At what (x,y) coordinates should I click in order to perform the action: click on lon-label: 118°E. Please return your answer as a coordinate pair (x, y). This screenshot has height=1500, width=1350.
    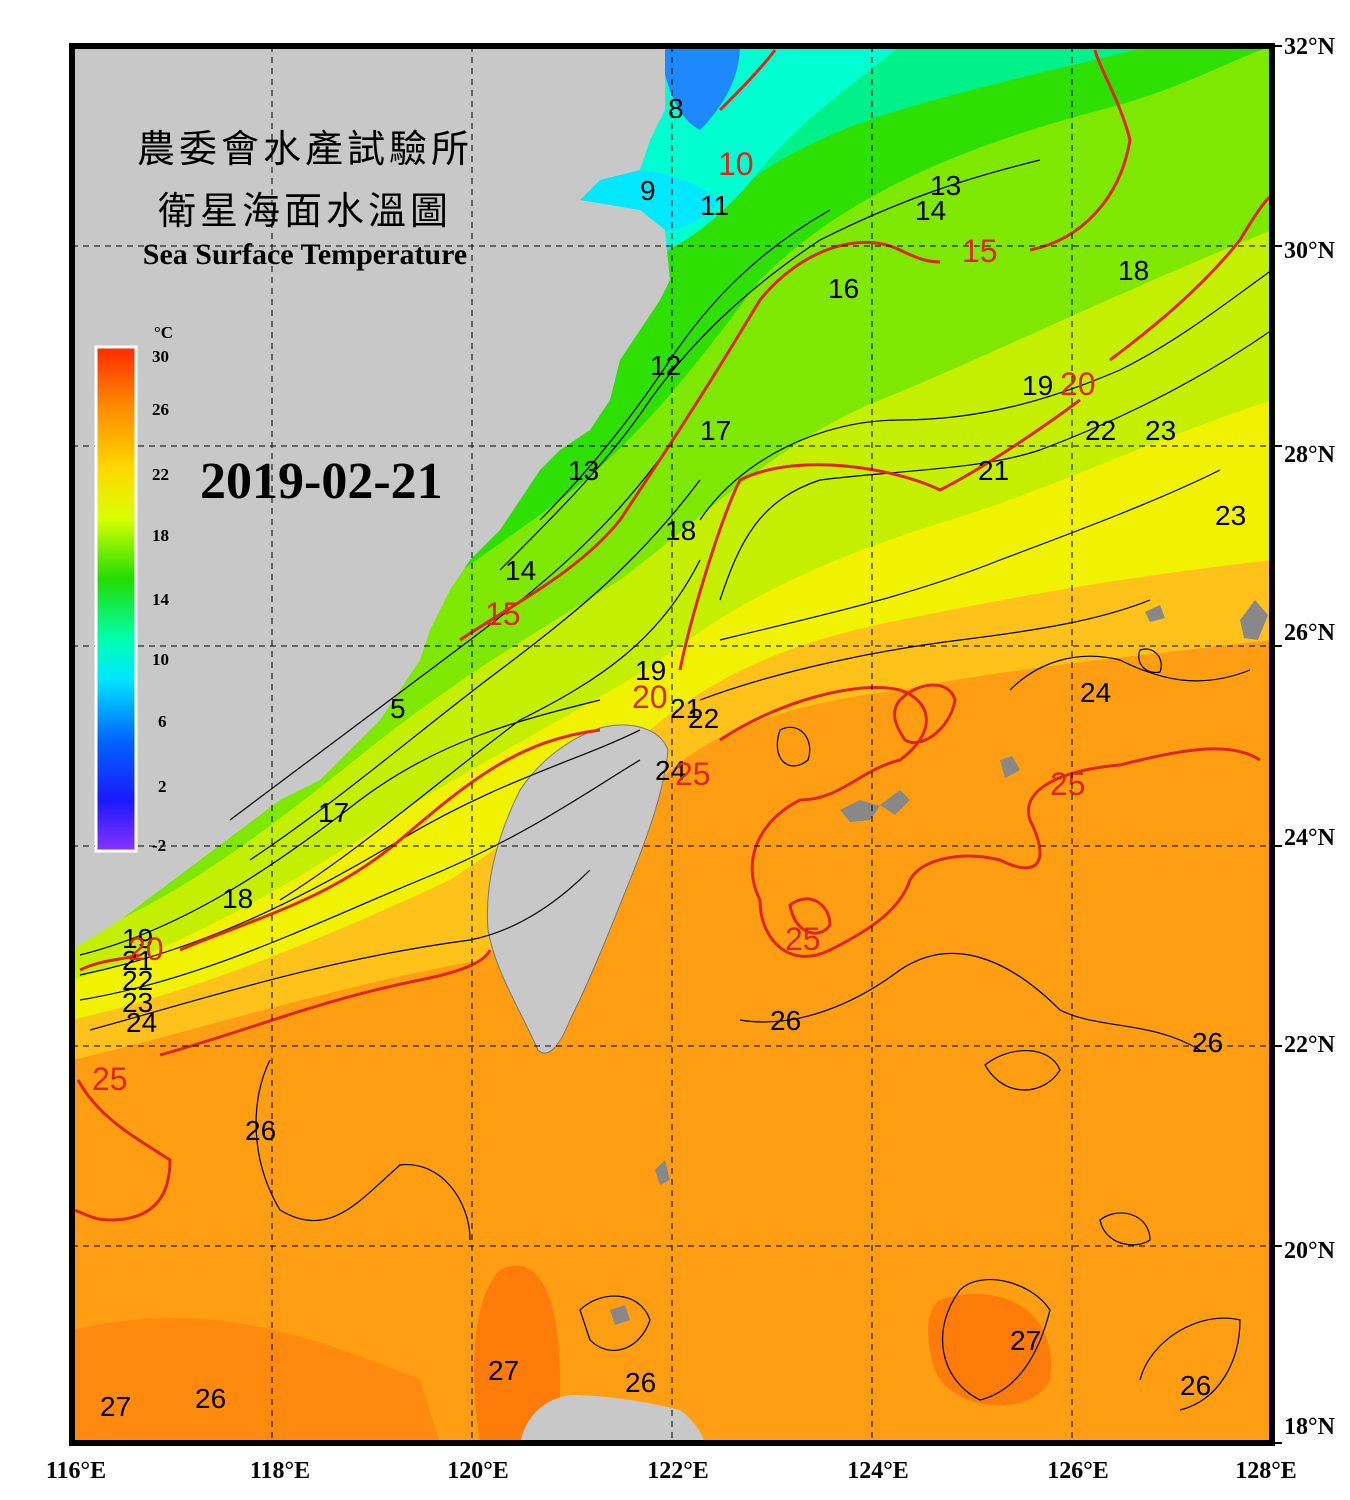
    Looking at the image, I should click on (280, 1471).